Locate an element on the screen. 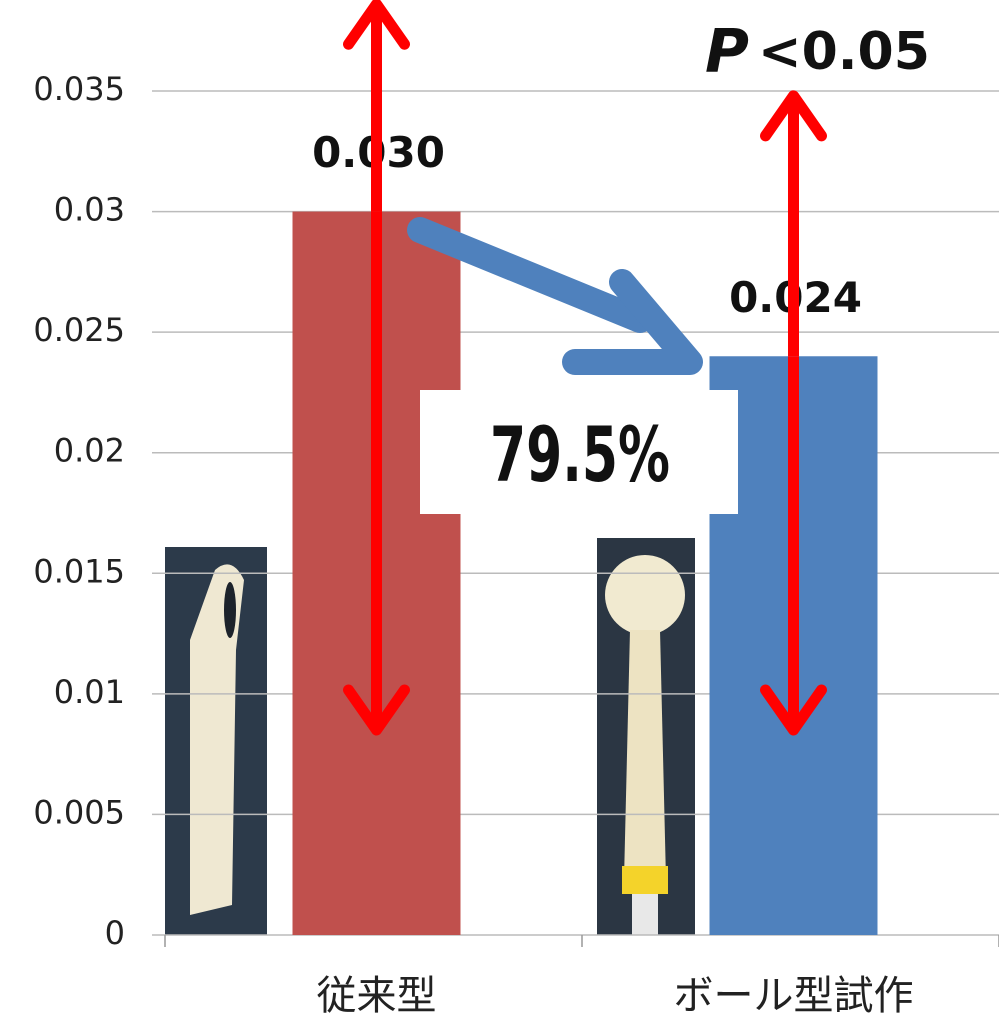 The height and width of the screenshot is (1023, 999). y-tick-label: 0.03 is located at coordinates (89, 210).